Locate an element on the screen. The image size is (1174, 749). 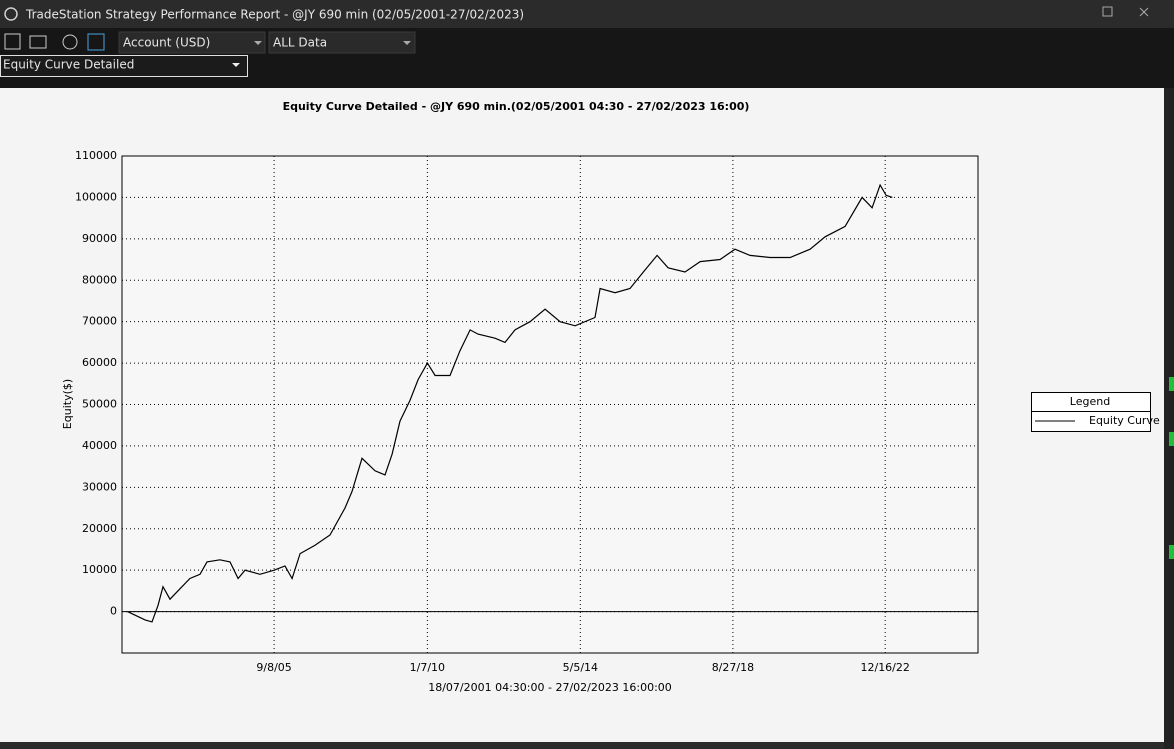
account-label: Account (USD) is located at coordinates (166, 43).